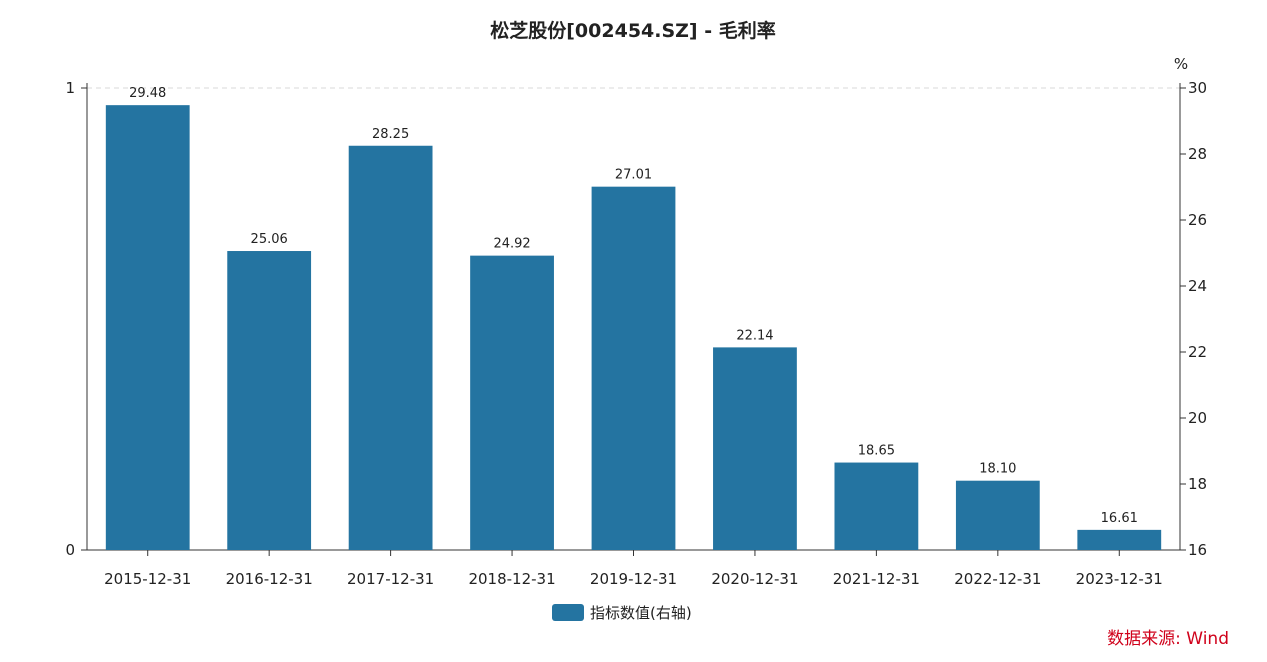 This screenshot has height=662, width=1267. What do you see at coordinates (641, 613) in the screenshot?
I see `legend-label: 指标数值(右轴)` at bounding box center [641, 613].